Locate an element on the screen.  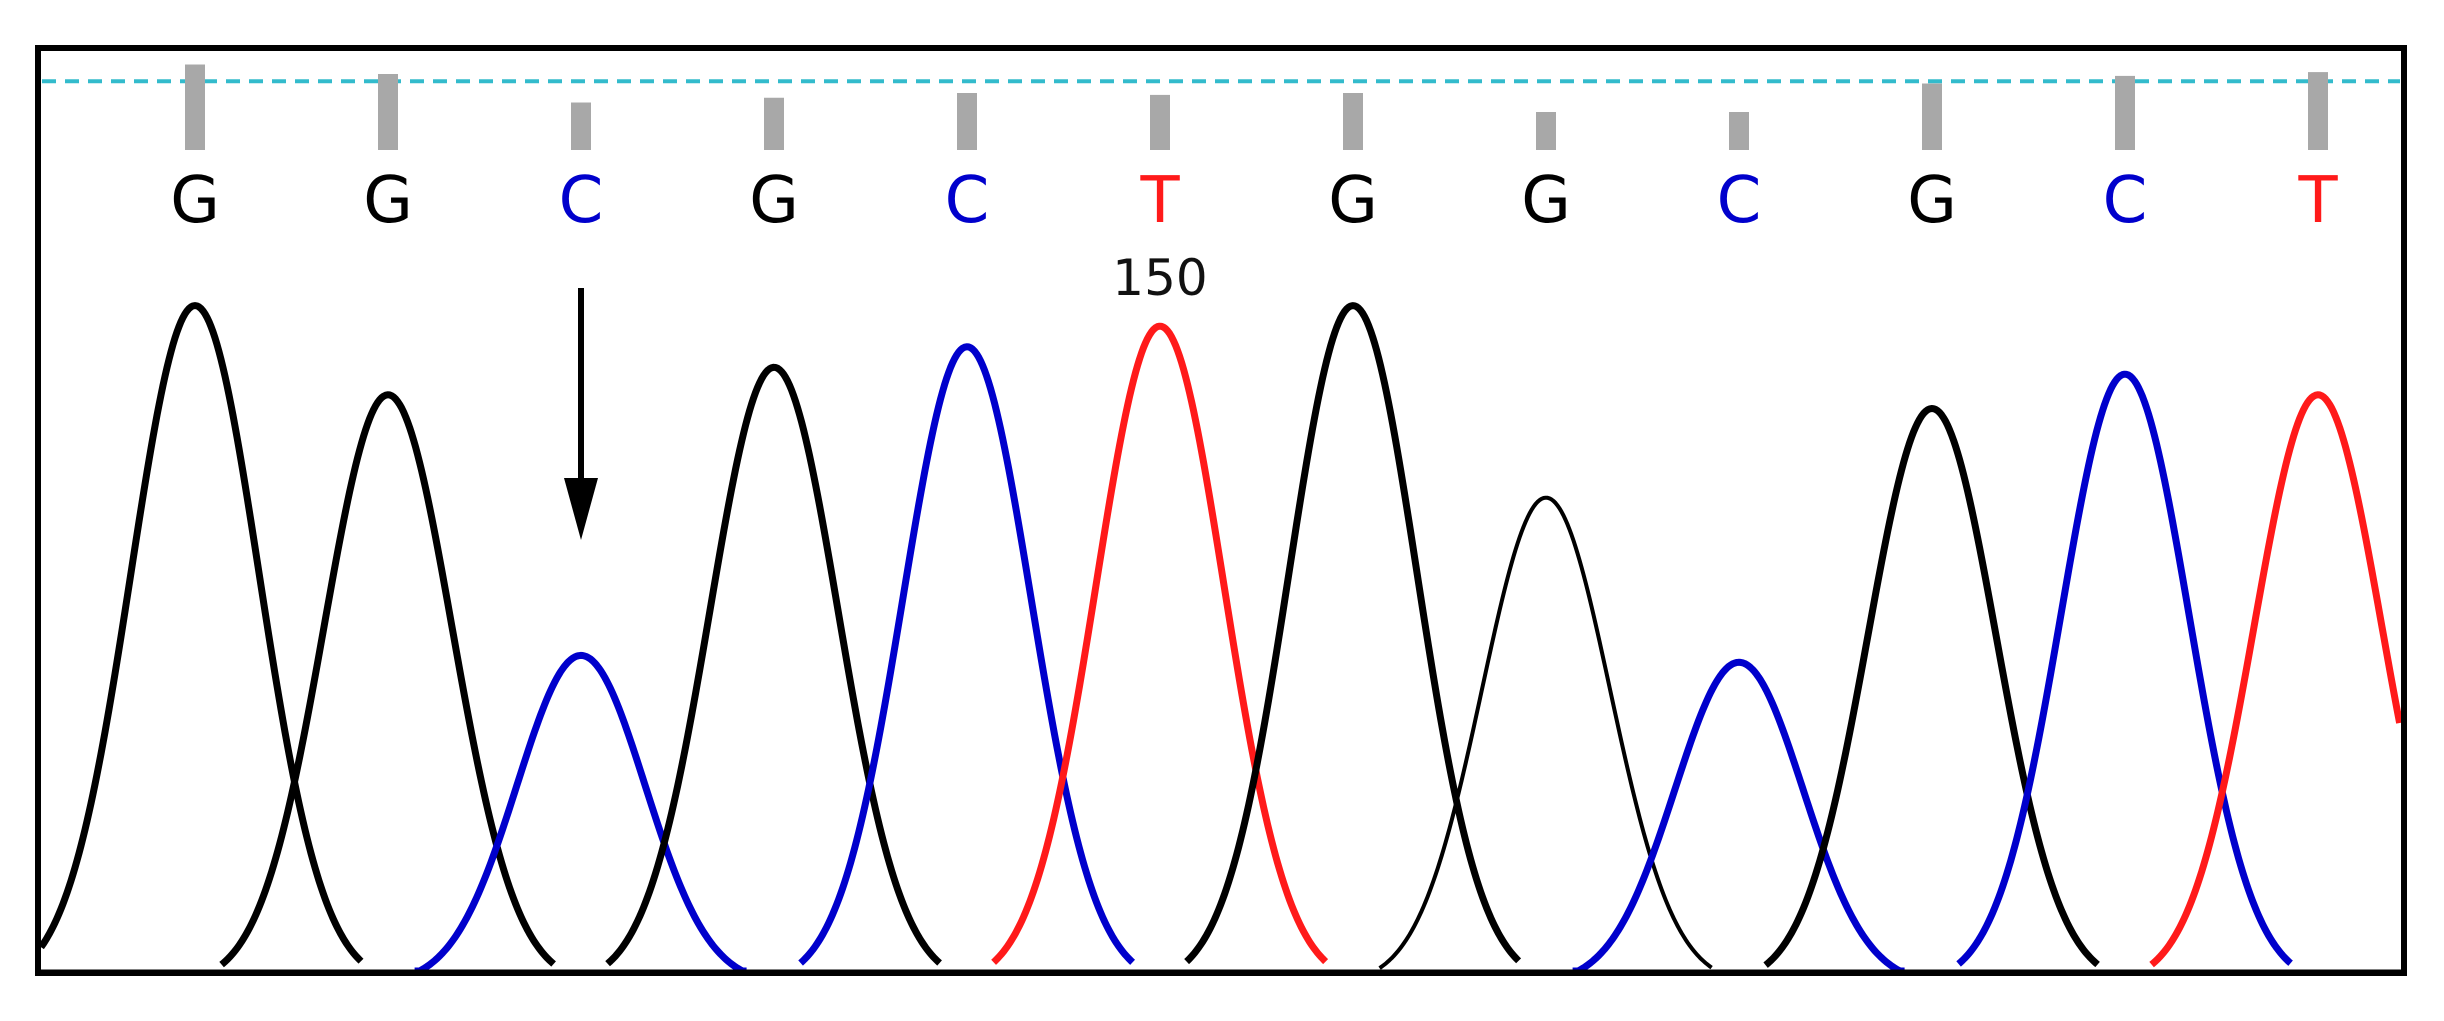
base-call-6: T is located at coordinates (1159, 201).